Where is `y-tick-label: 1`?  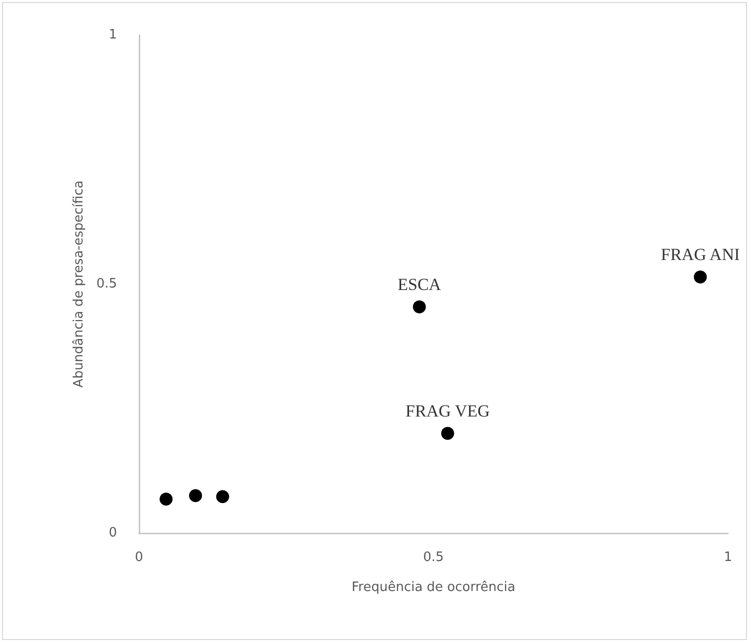
y-tick-label: 1 is located at coordinates (112, 35).